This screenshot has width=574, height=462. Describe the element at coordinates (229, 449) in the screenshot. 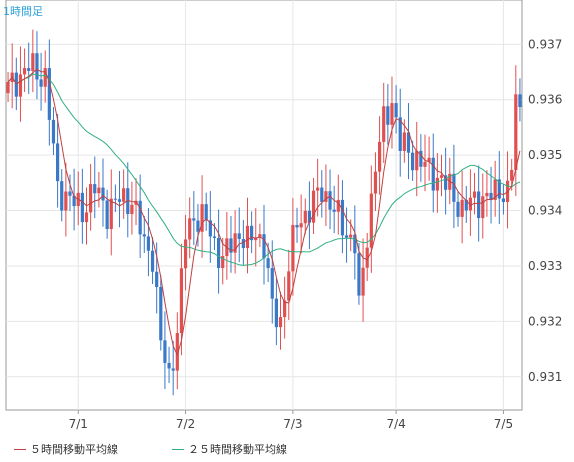

I see `legend-item-ma25: ２５時間移動平均線` at that location.